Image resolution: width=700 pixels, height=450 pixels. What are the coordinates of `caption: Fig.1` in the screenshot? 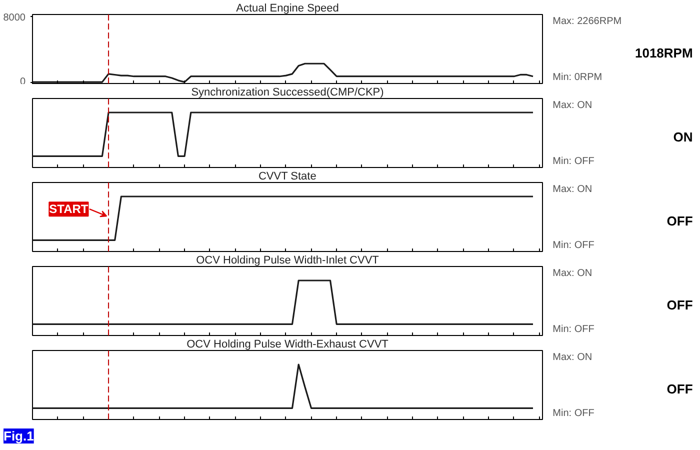 It's located at (19, 436).